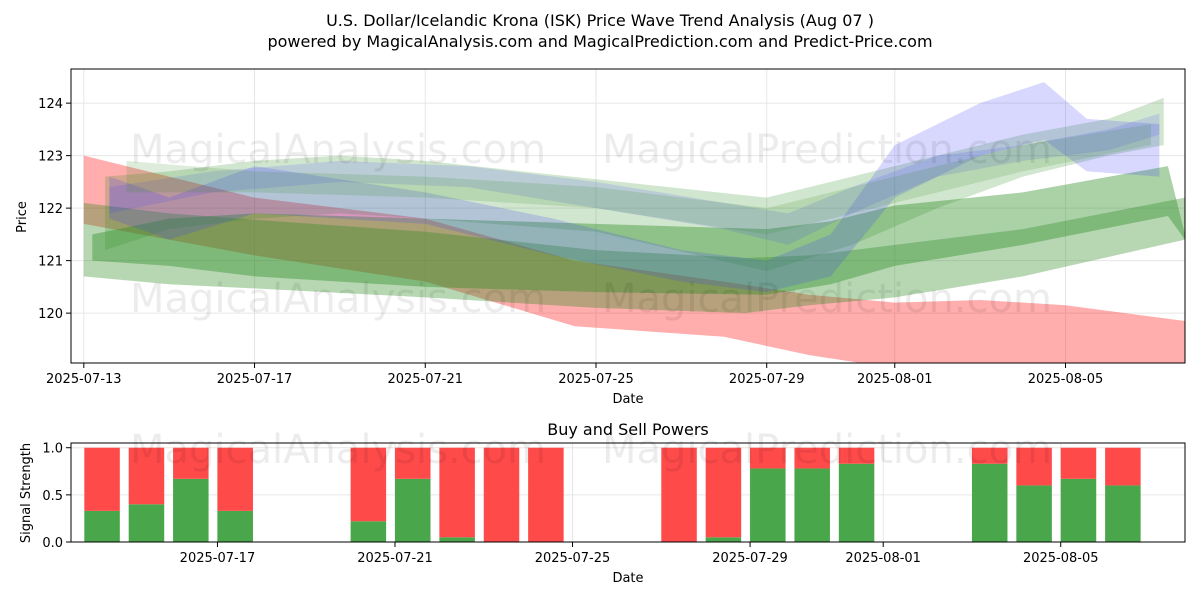  What do you see at coordinates (26, 493) in the screenshot?
I see `signal-y-axis-label: Signal Strength` at bounding box center [26, 493].